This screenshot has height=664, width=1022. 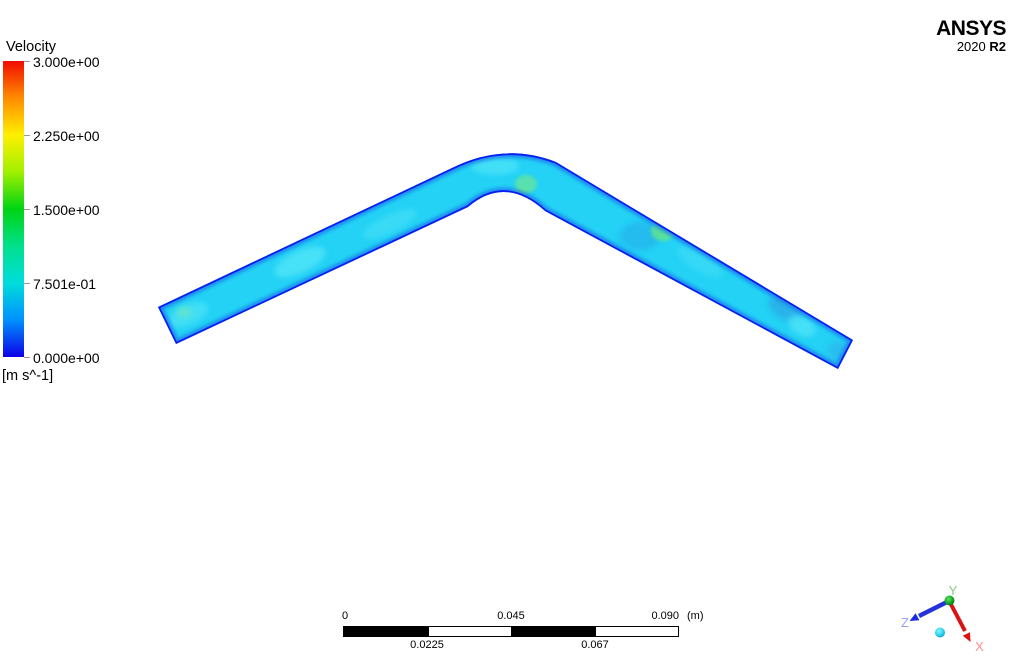 I want to click on ruler-label-0: 0, so click(x=345, y=616).